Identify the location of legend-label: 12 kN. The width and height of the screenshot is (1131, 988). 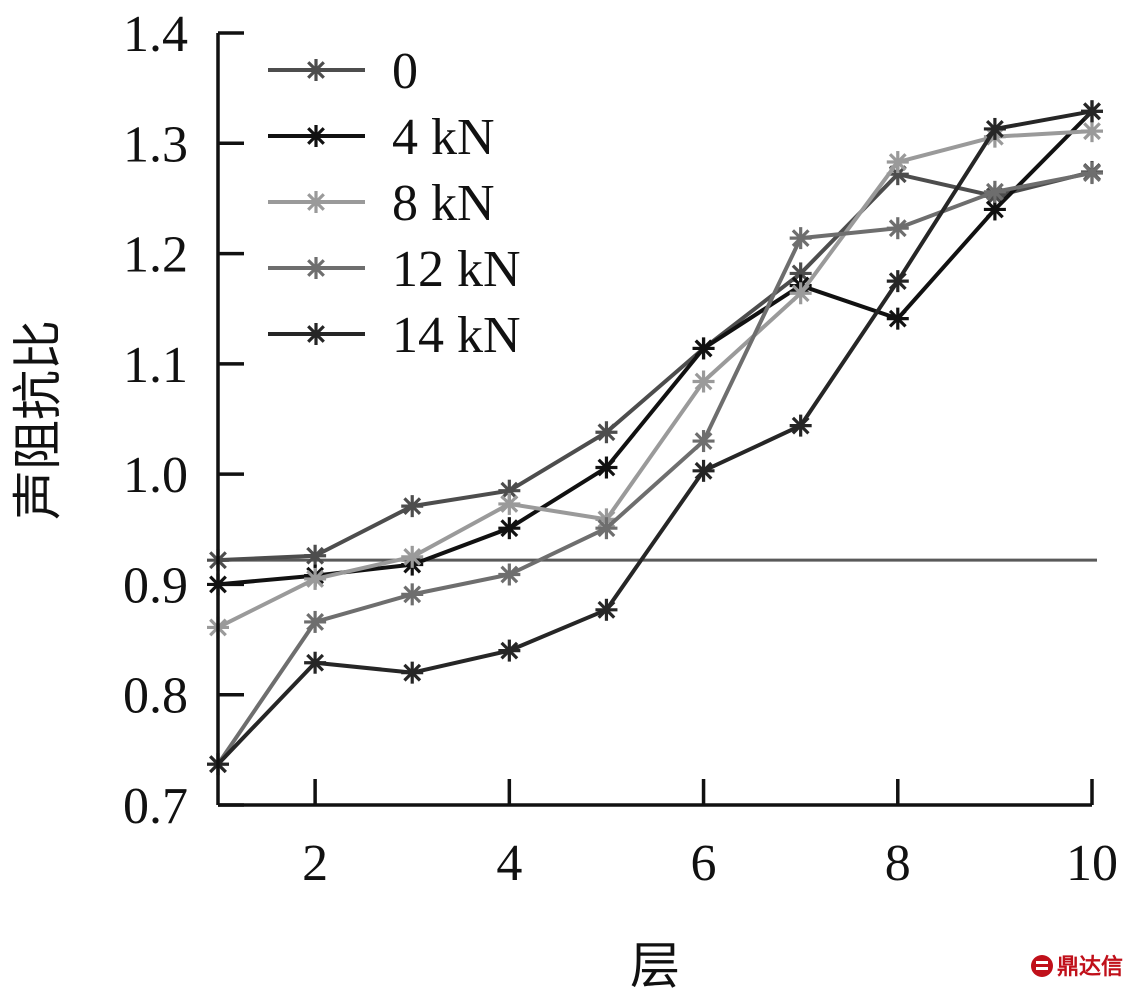
(456, 269).